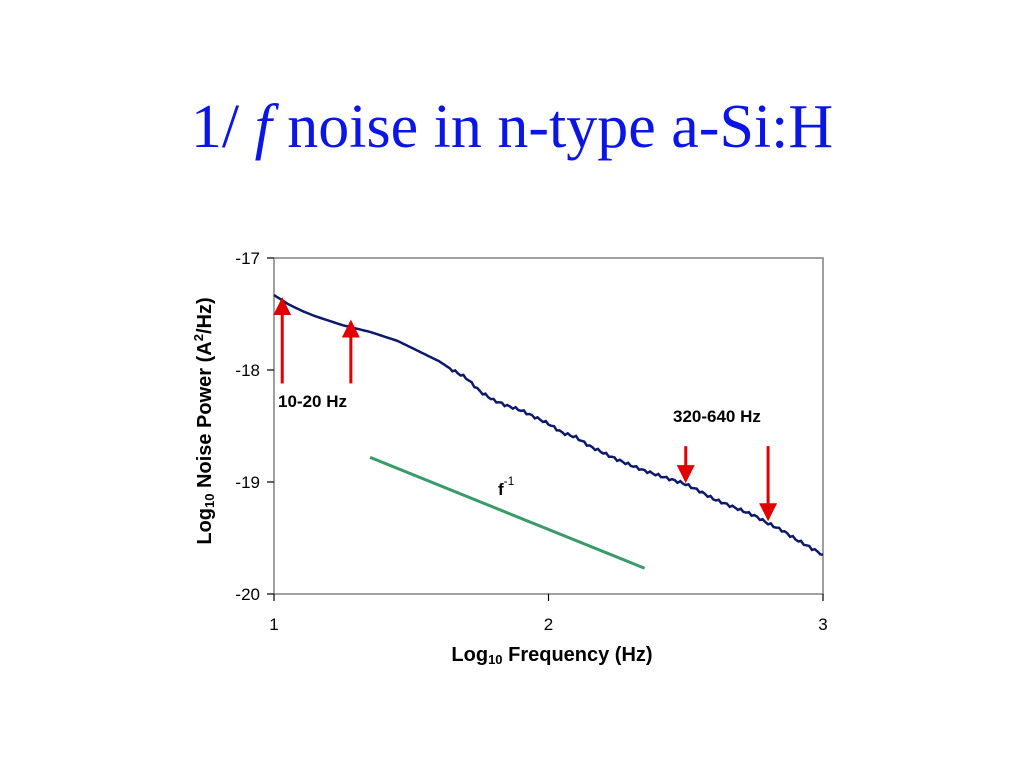 The width and height of the screenshot is (1024, 768). Describe the element at coordinates (548, 624) in the screenshot. I see `x-tick-label: 2` at that location.